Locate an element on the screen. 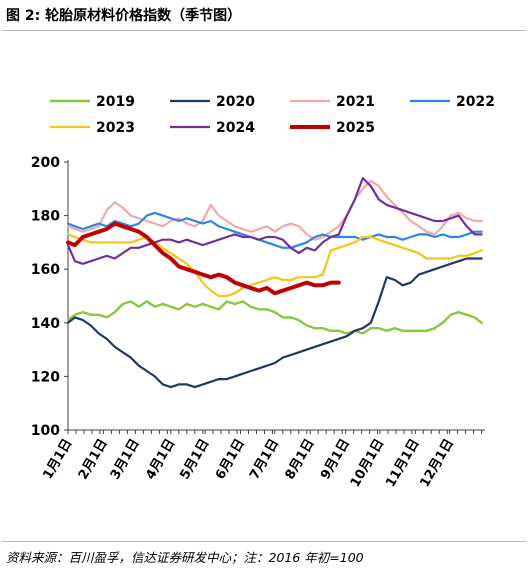 The width and height of the screenshot is (528, 573). series-line-2019 is located at coordinates (274, 317).